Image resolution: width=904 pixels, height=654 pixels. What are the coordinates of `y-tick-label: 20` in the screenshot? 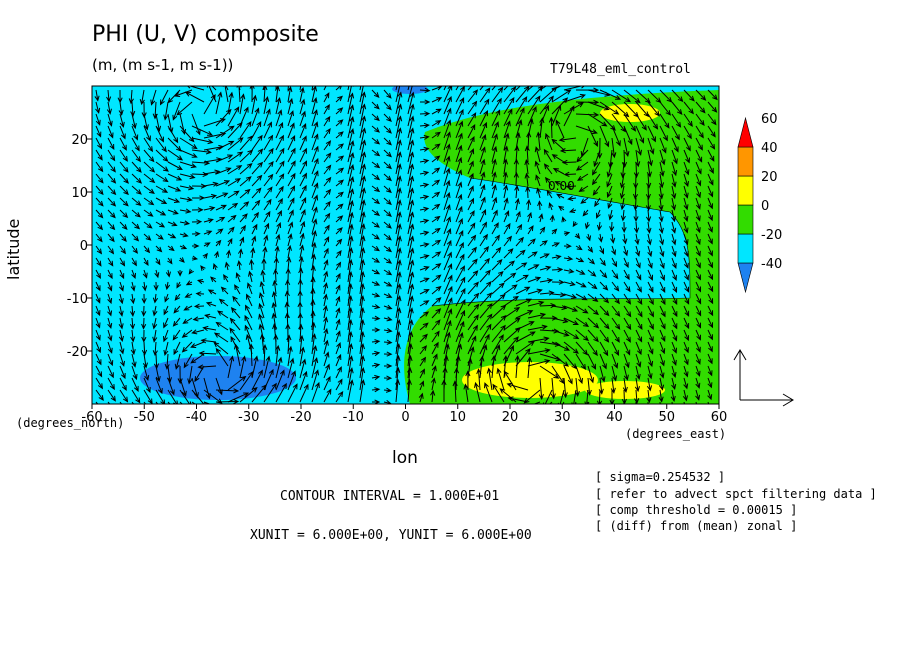 It's located at (79, 140).